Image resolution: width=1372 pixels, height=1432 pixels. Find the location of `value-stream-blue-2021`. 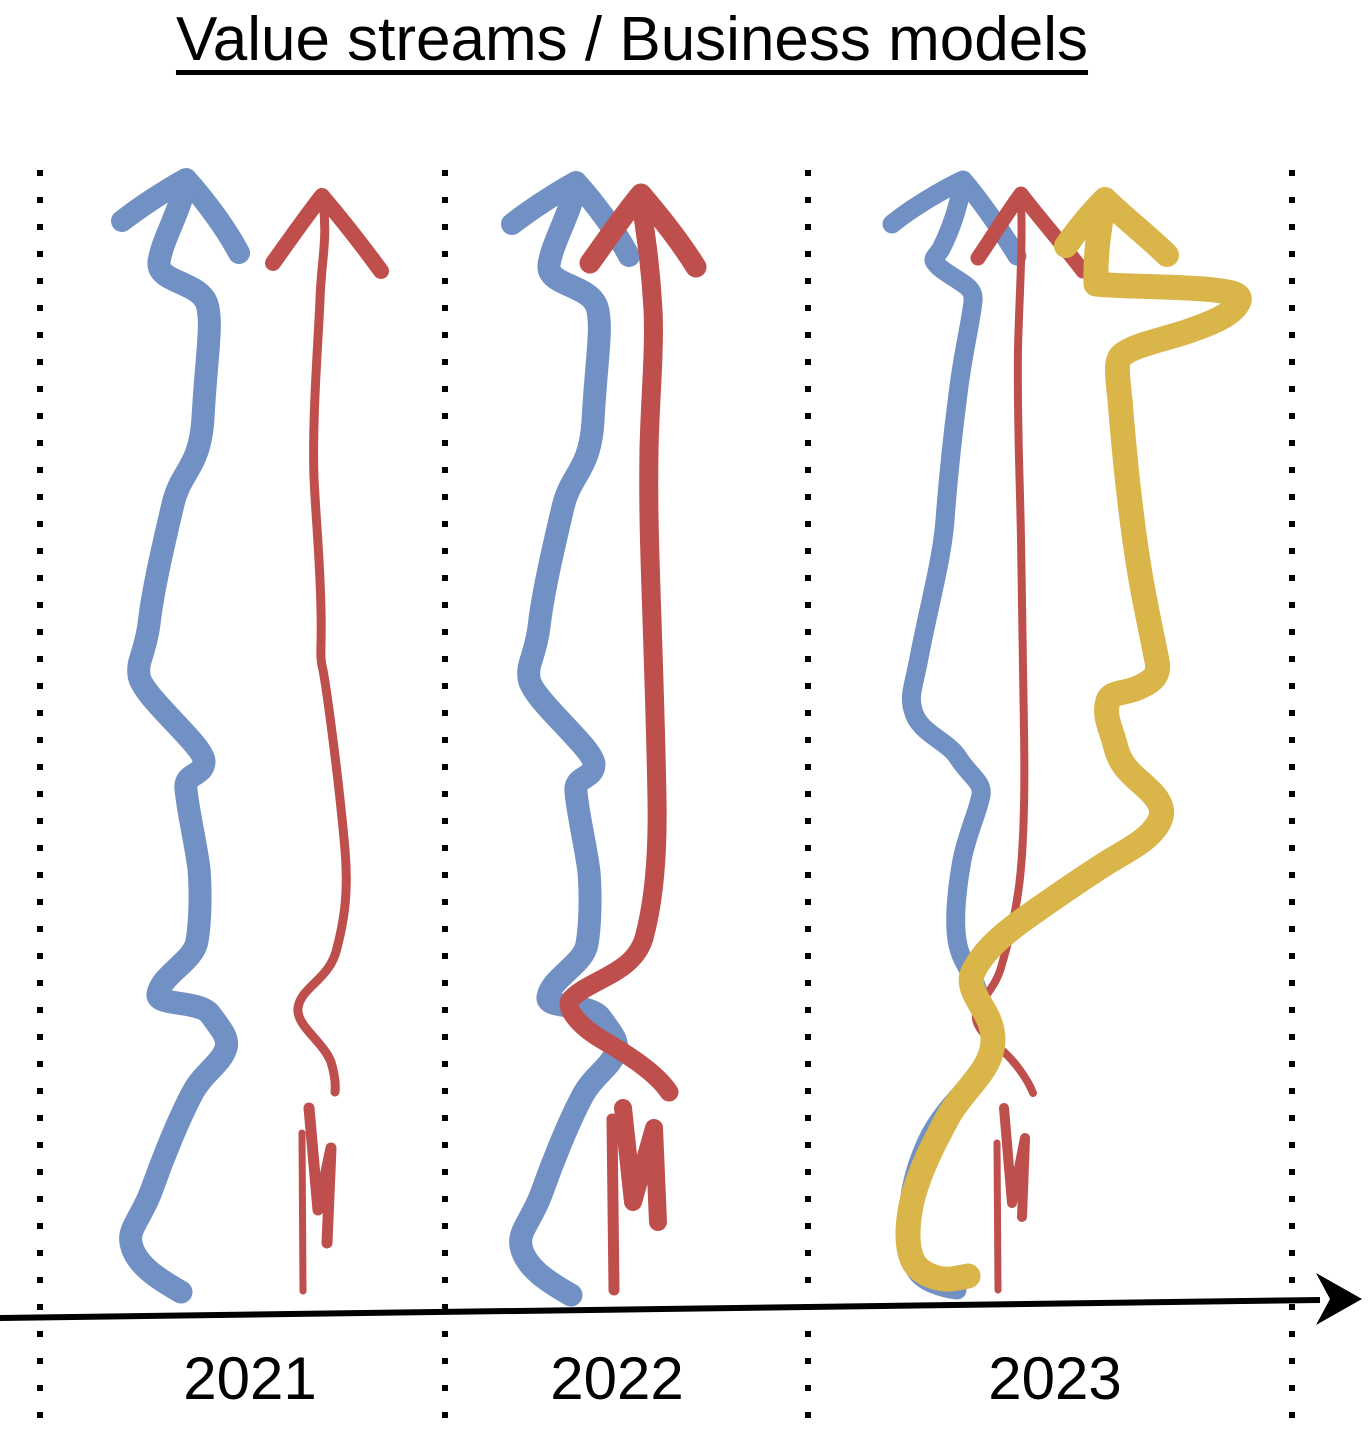

value-stream-blue-2021 is located at coordinates (180, 735).